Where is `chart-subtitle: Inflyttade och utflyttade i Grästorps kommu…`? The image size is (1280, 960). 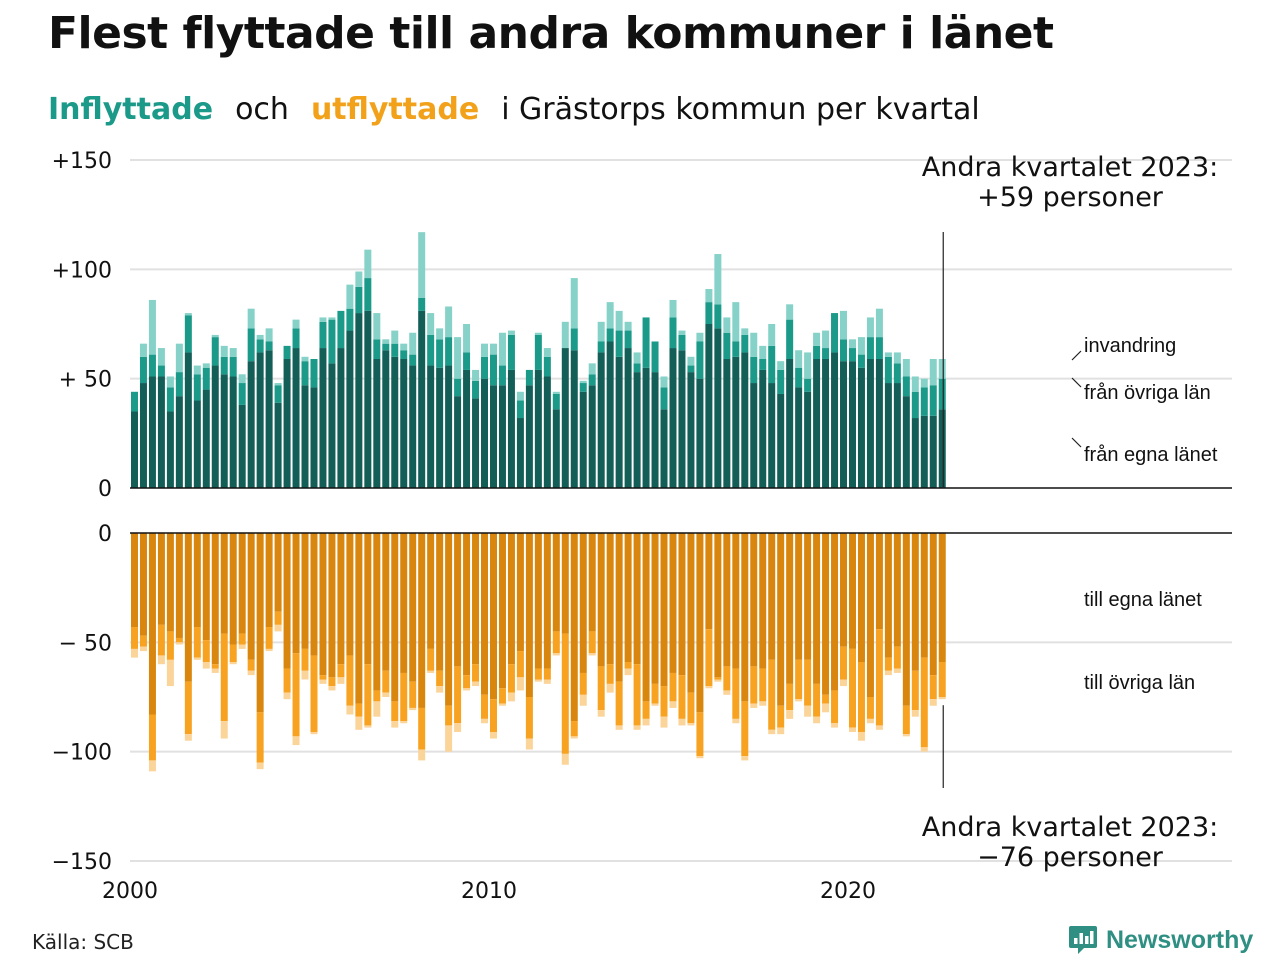 chart-subtitle: Inflyttade och utflyttade i Grästorps kommu… is located at coordinates (514, 109).